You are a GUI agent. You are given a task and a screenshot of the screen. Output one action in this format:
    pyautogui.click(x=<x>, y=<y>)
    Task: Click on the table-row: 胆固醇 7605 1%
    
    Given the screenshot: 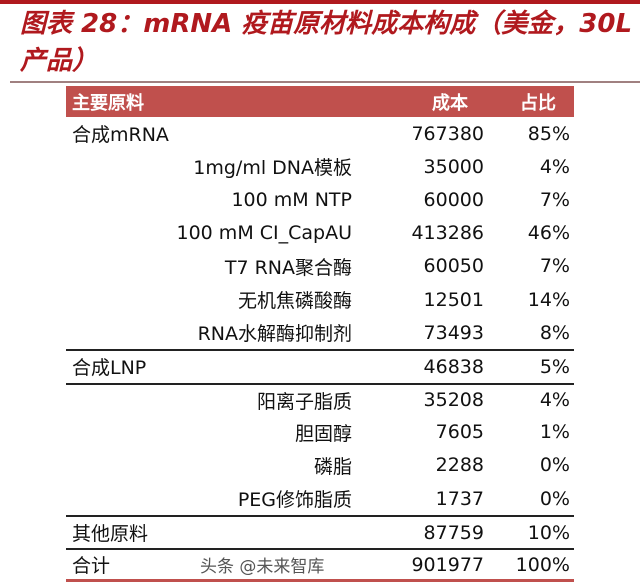 What is the action you would take?
    pyautogui.click(x=320, y=432)
    